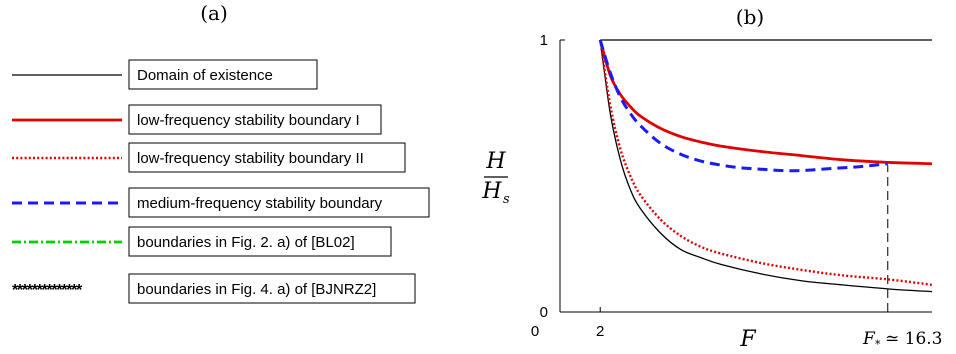  What do you see at coordinates (260, 203) in the screenshot?
I see `legend-label: medium-frequency stability boundary` at bounding box center [260, 203].